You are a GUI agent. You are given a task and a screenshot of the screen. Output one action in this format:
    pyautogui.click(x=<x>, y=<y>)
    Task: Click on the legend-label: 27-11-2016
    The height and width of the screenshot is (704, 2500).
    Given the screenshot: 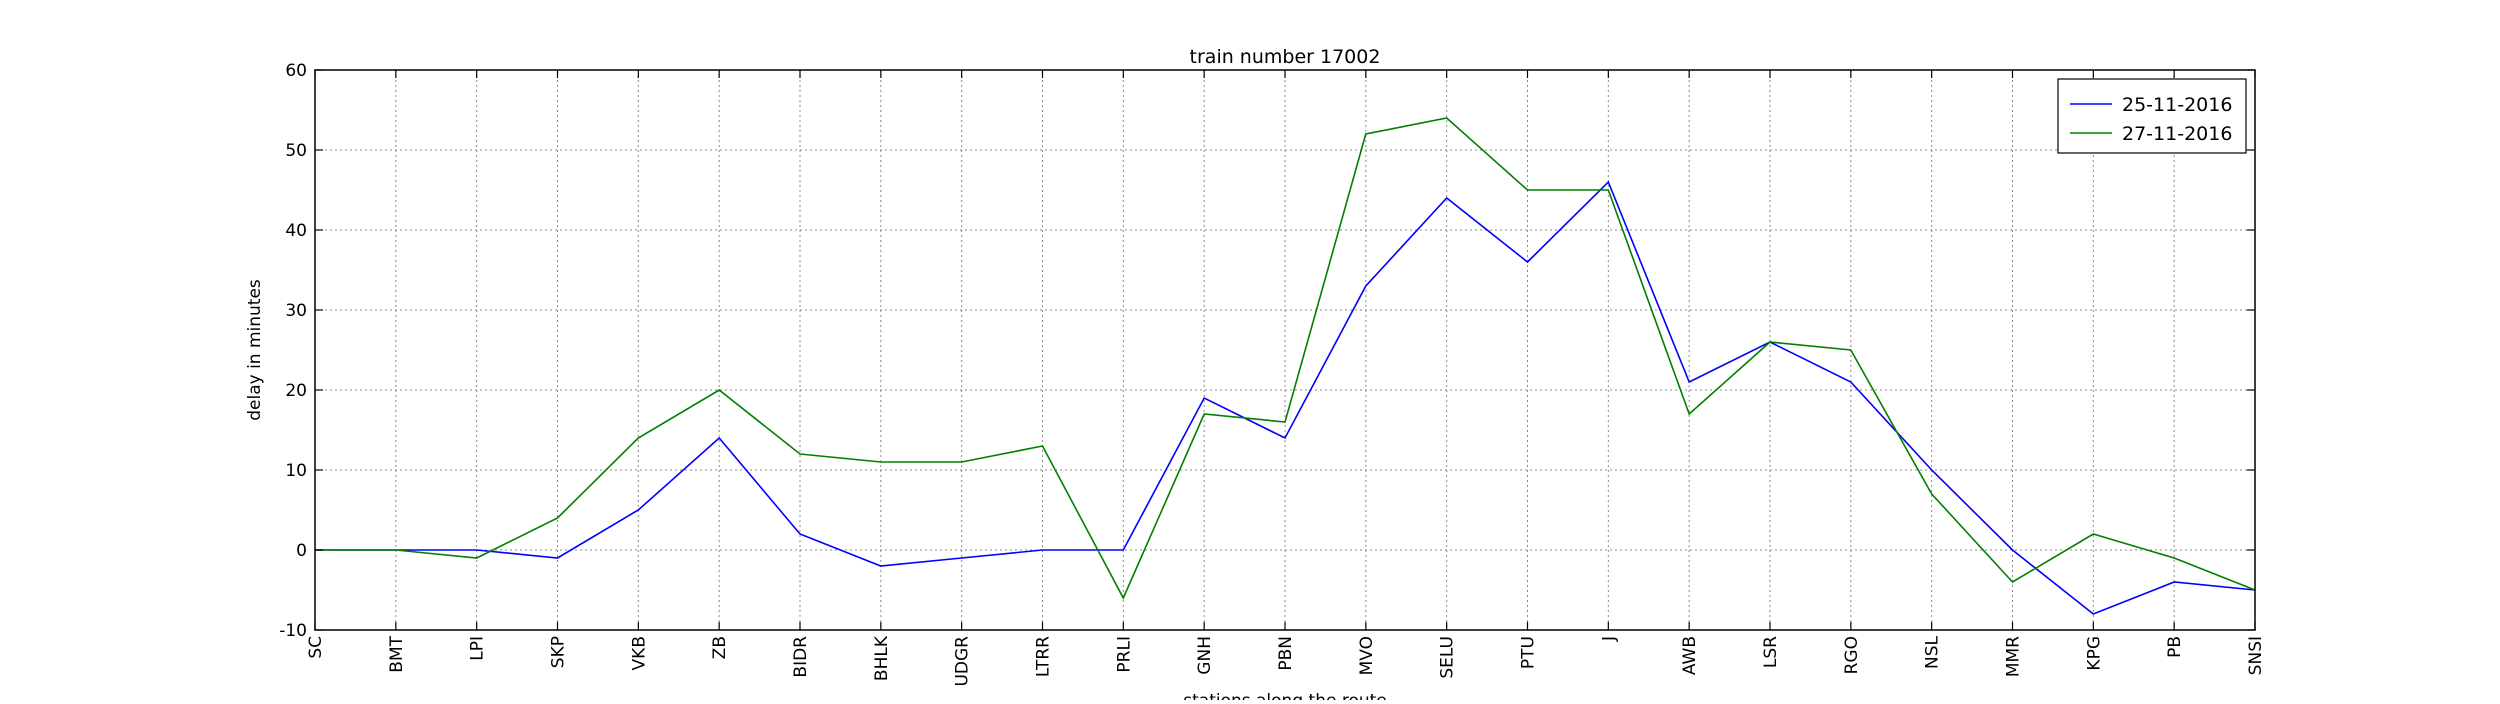 What is the action you would take?
    pyautogui.click(x=2177, y=134)
    